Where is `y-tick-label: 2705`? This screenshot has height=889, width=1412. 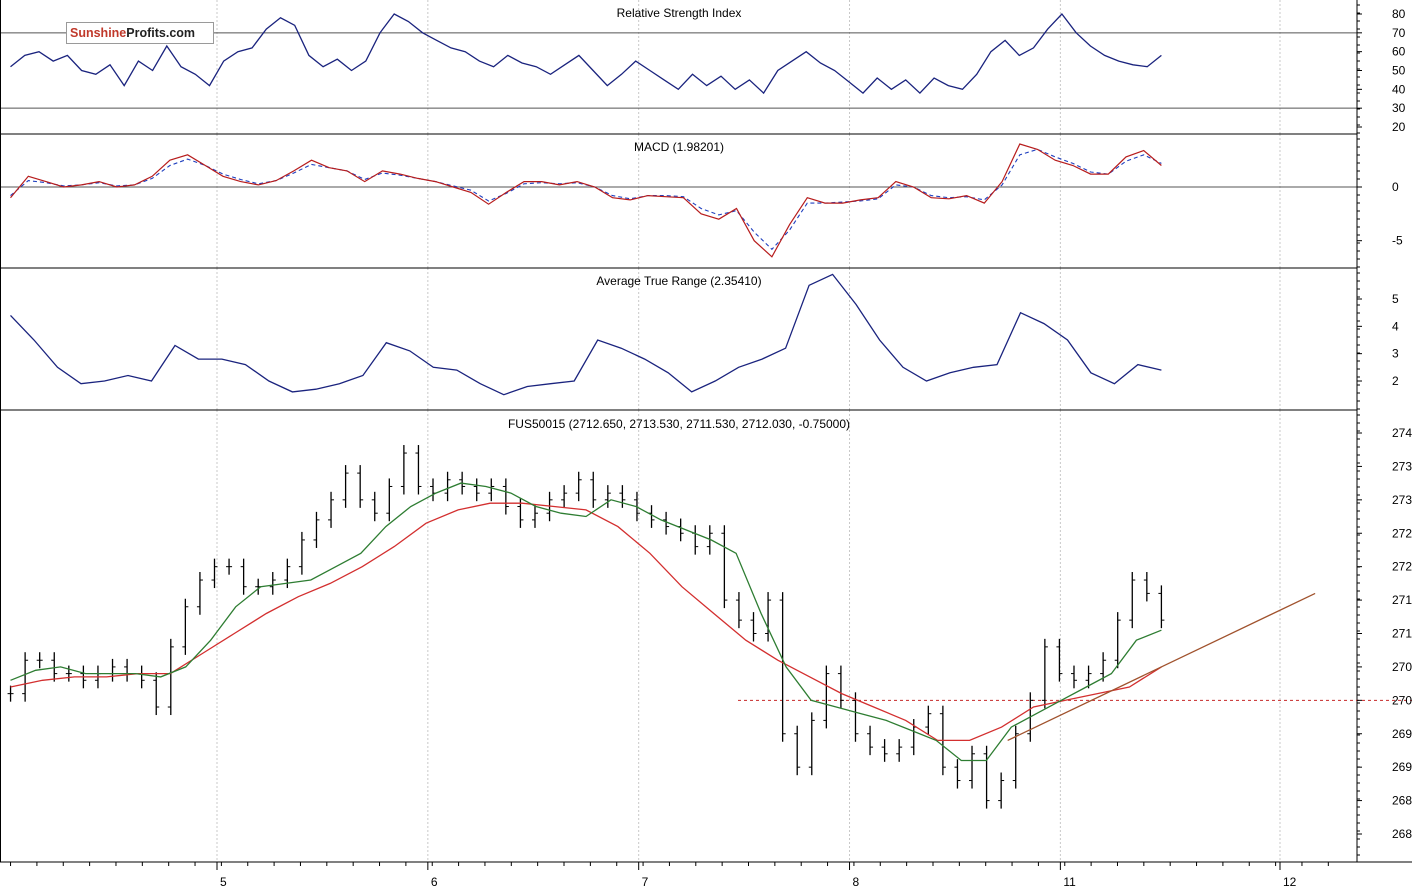 y-tick-label: 2705 is located at coordinates (1402, 667).